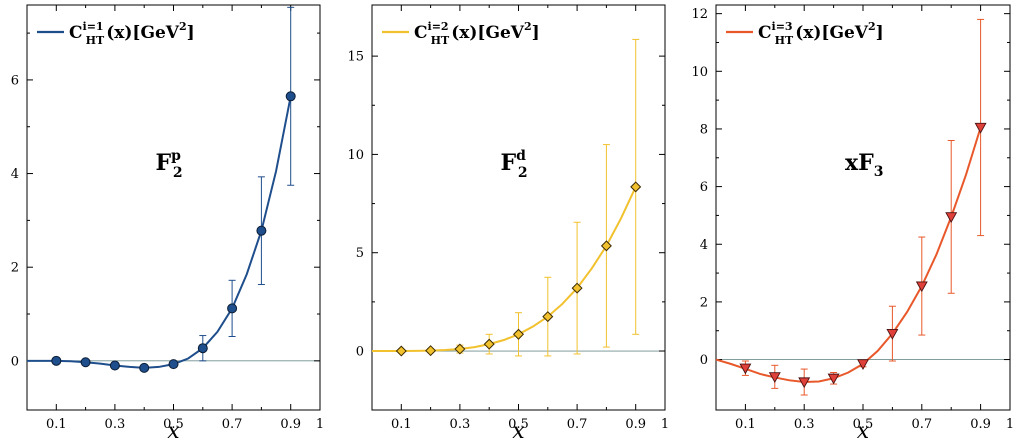  I want to click on y-tick-label: 15, so click(355, 57).